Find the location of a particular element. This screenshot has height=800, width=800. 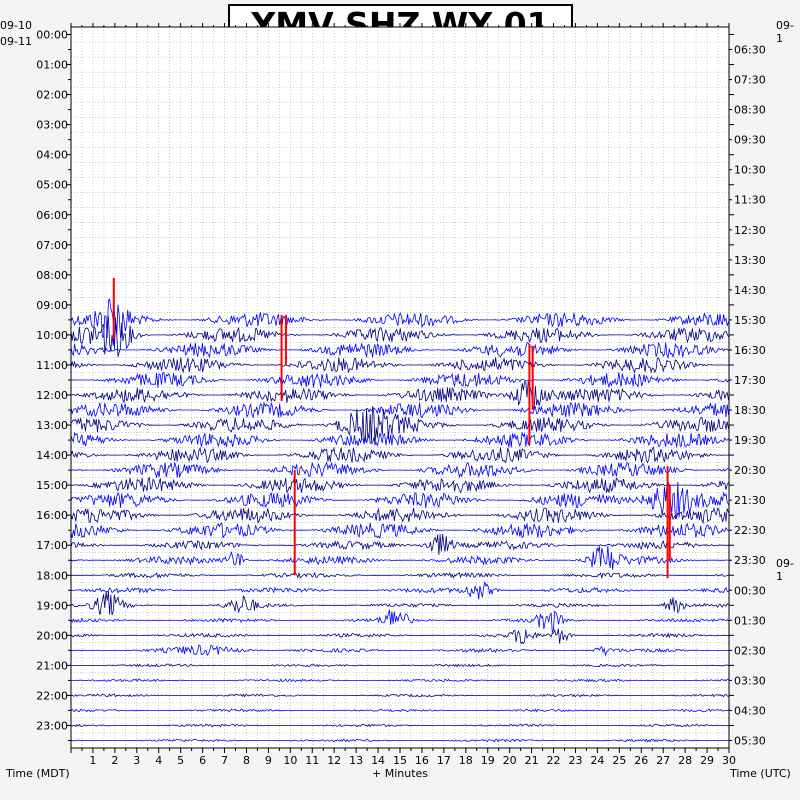

right-hour-label: 07:30 is located at coordinates (750, 80).